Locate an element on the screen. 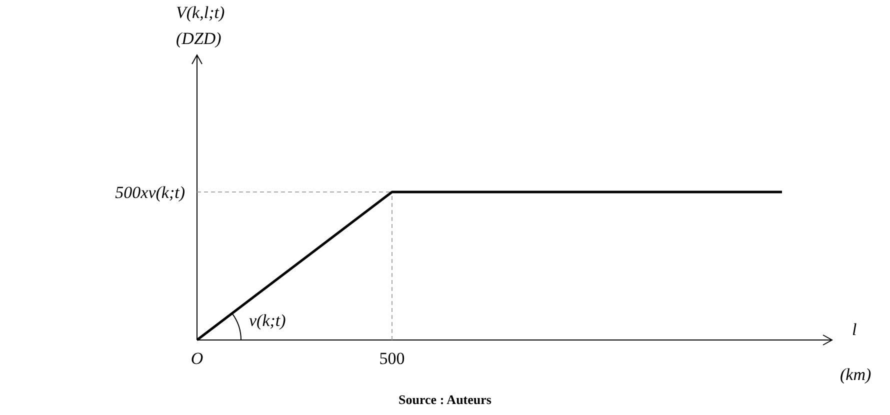 This screenshot has width=890, height=415. source-note: Source : Auteurs is located at coordinates (445, 399).